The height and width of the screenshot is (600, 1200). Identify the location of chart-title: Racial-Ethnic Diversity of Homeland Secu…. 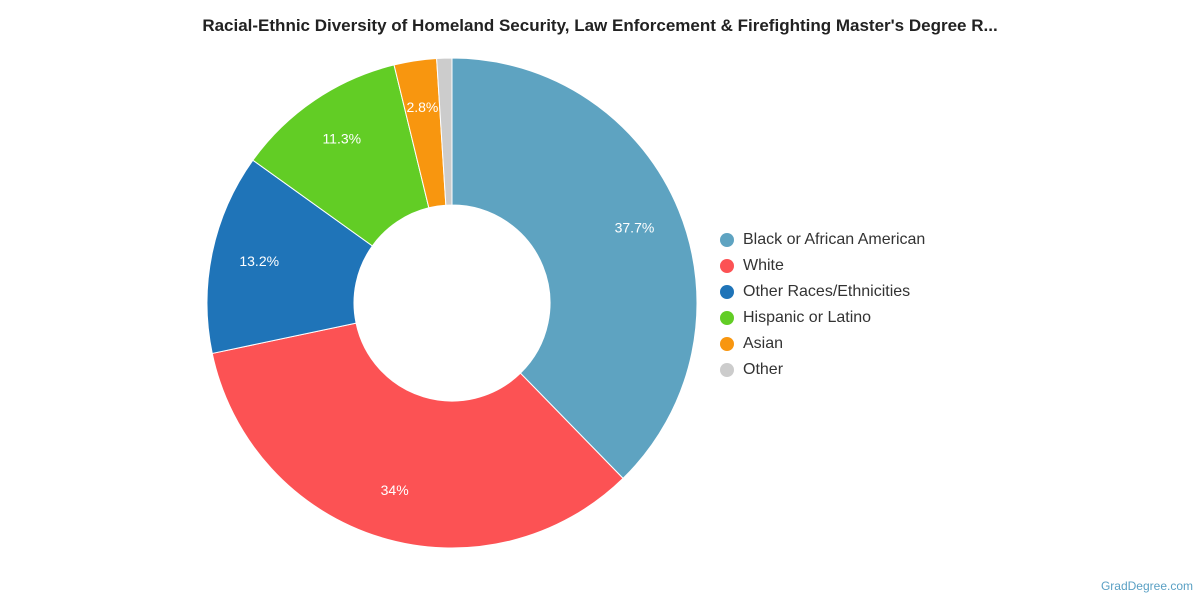
(600, 25).